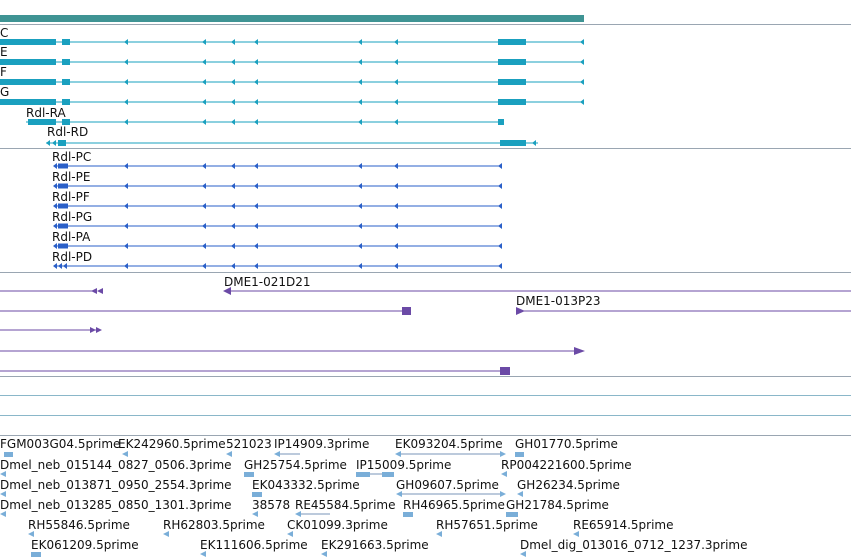 This screenshot has height=560, width=851. What do you see at coordinates (566, 465) in the screenshot?
I see `est-label: RP004221600.5prime` at bounding box center [566, 465].